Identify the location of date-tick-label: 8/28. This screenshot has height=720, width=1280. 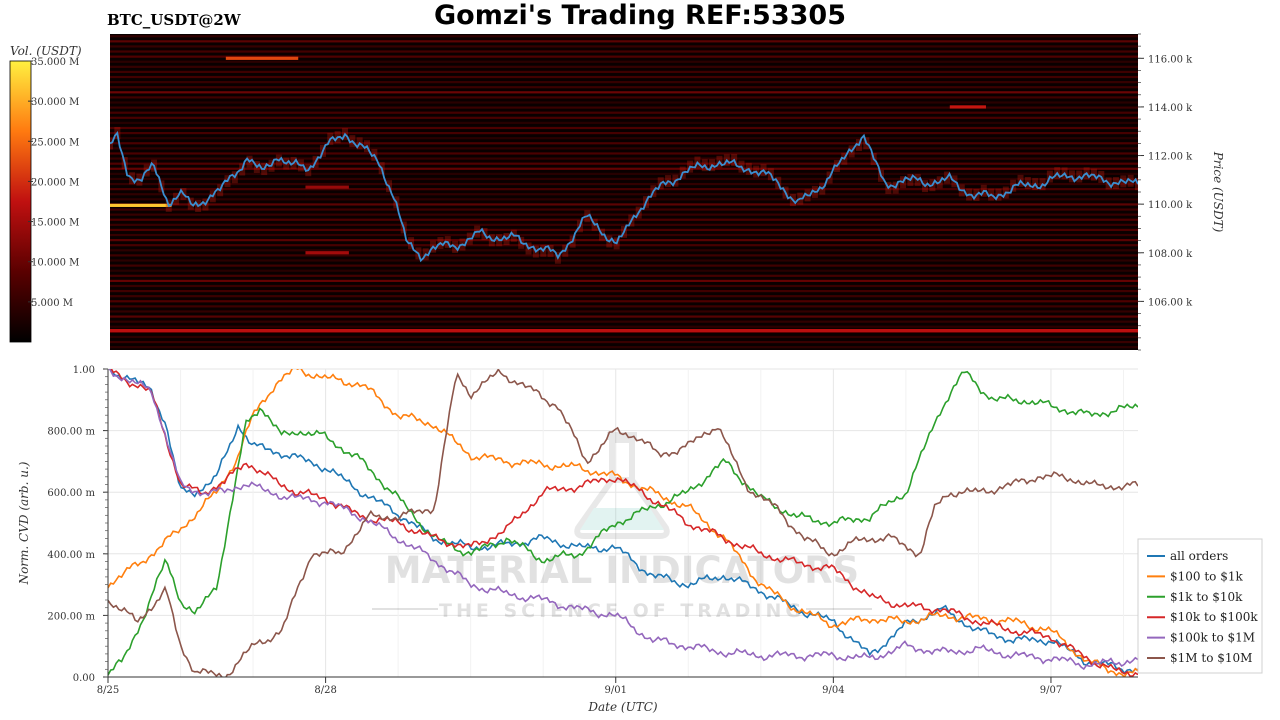
(325, 690).